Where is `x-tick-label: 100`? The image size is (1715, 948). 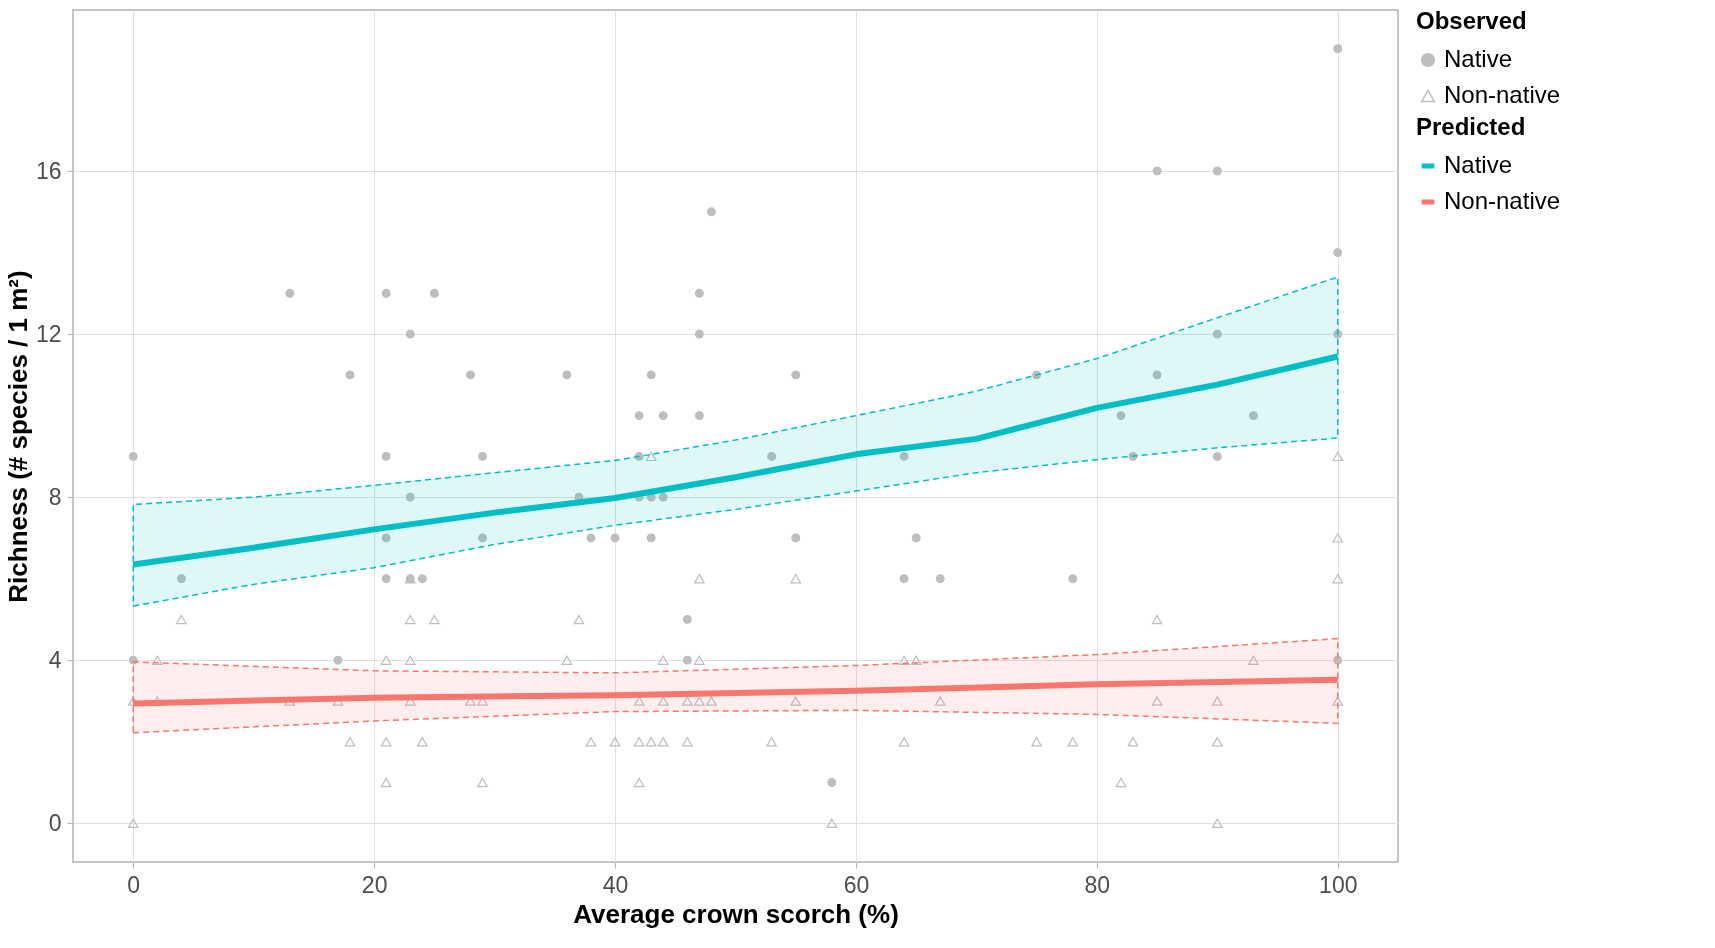
x-tick-label: 100 is located at coordinates (1338, 884).